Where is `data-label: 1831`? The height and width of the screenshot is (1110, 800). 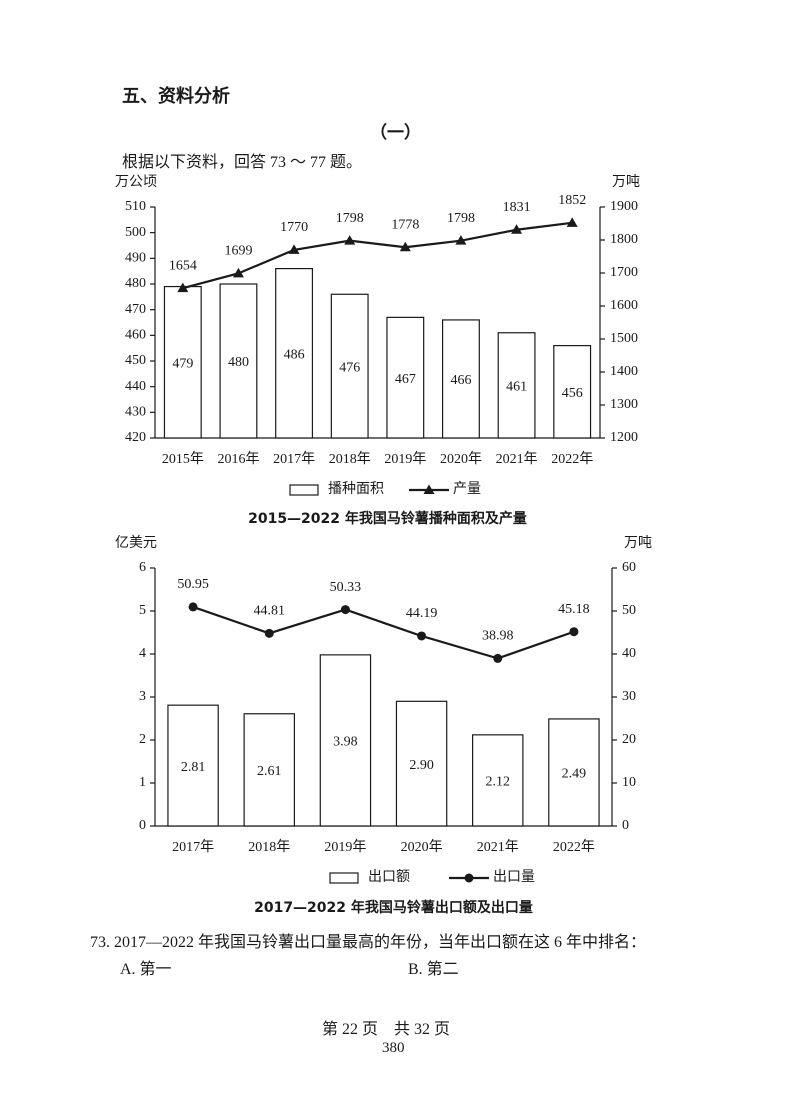
data-label: 1831 is located at coordinates (517, 207).